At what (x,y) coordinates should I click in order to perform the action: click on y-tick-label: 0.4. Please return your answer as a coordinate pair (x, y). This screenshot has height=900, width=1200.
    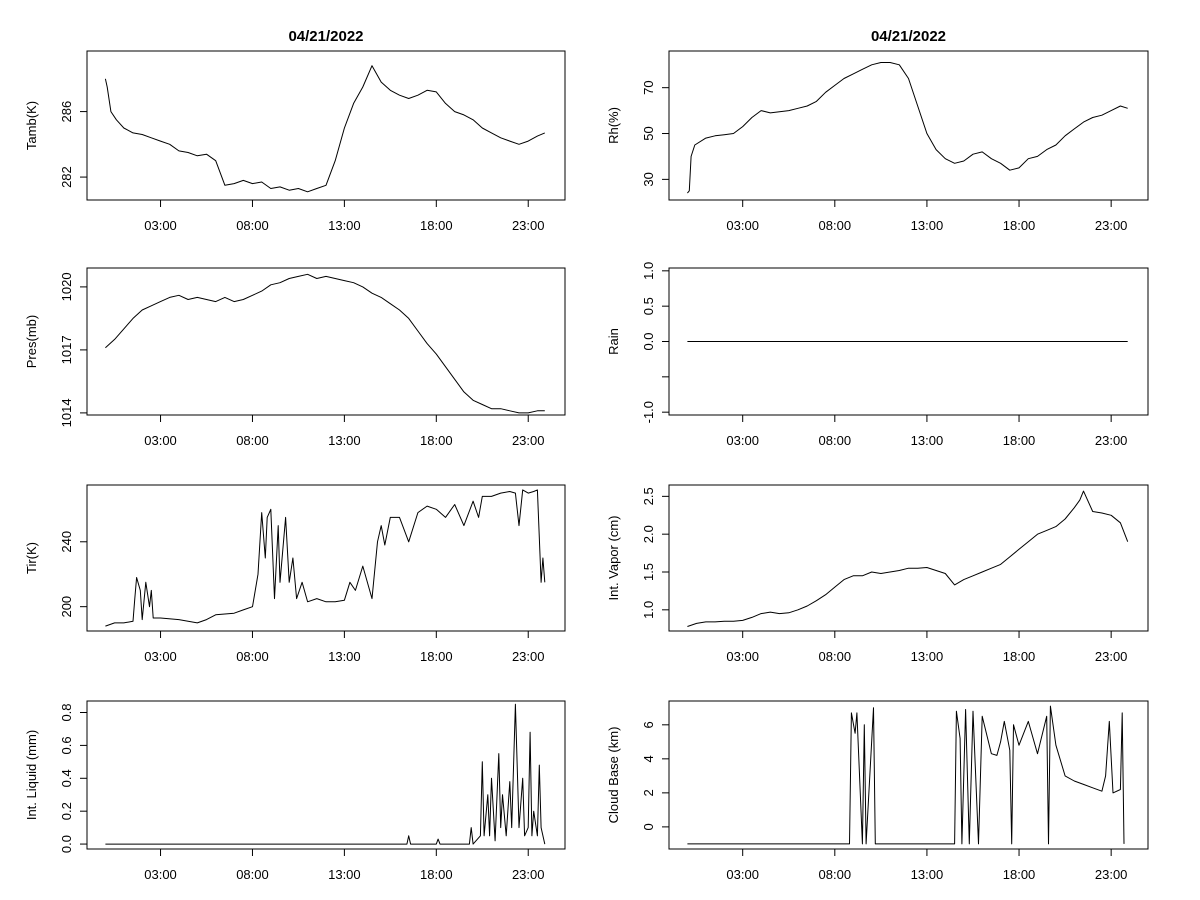
    Looking at the image, I should click on (66, 778).